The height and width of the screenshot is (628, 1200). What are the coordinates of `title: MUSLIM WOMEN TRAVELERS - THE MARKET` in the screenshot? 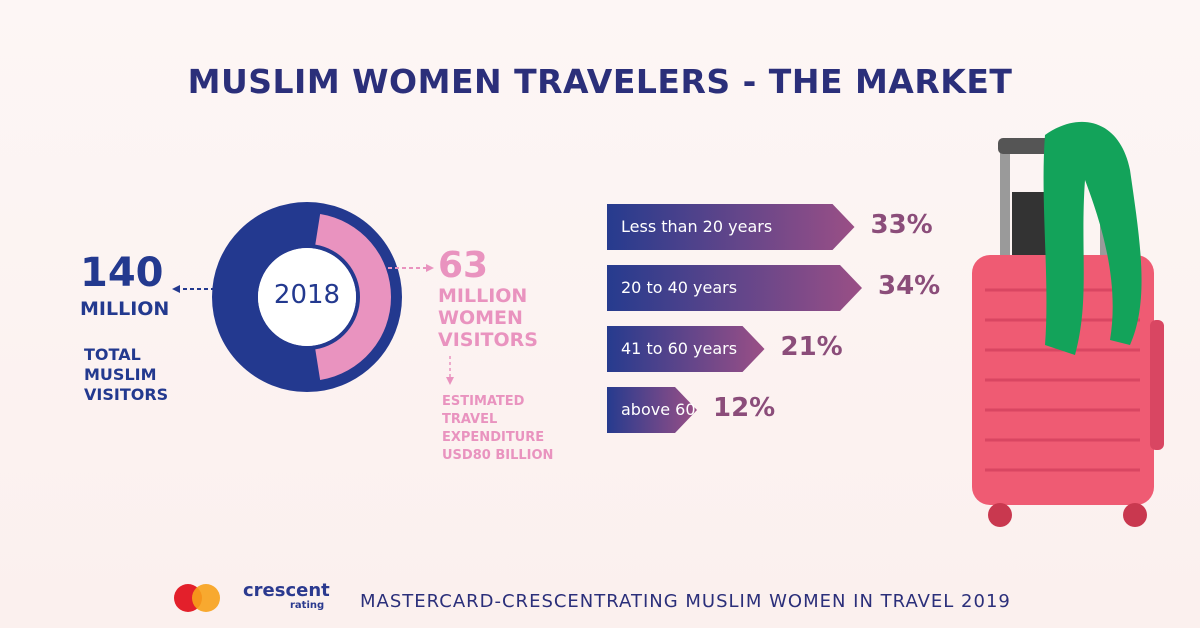 It's located at (600, 81).